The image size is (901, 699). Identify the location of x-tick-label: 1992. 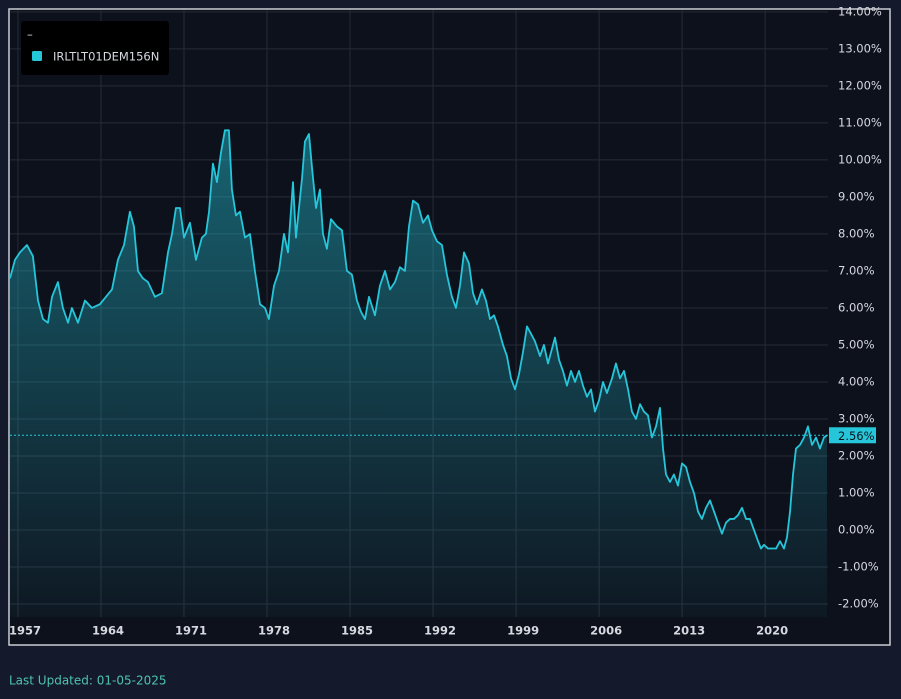
(440, 631).